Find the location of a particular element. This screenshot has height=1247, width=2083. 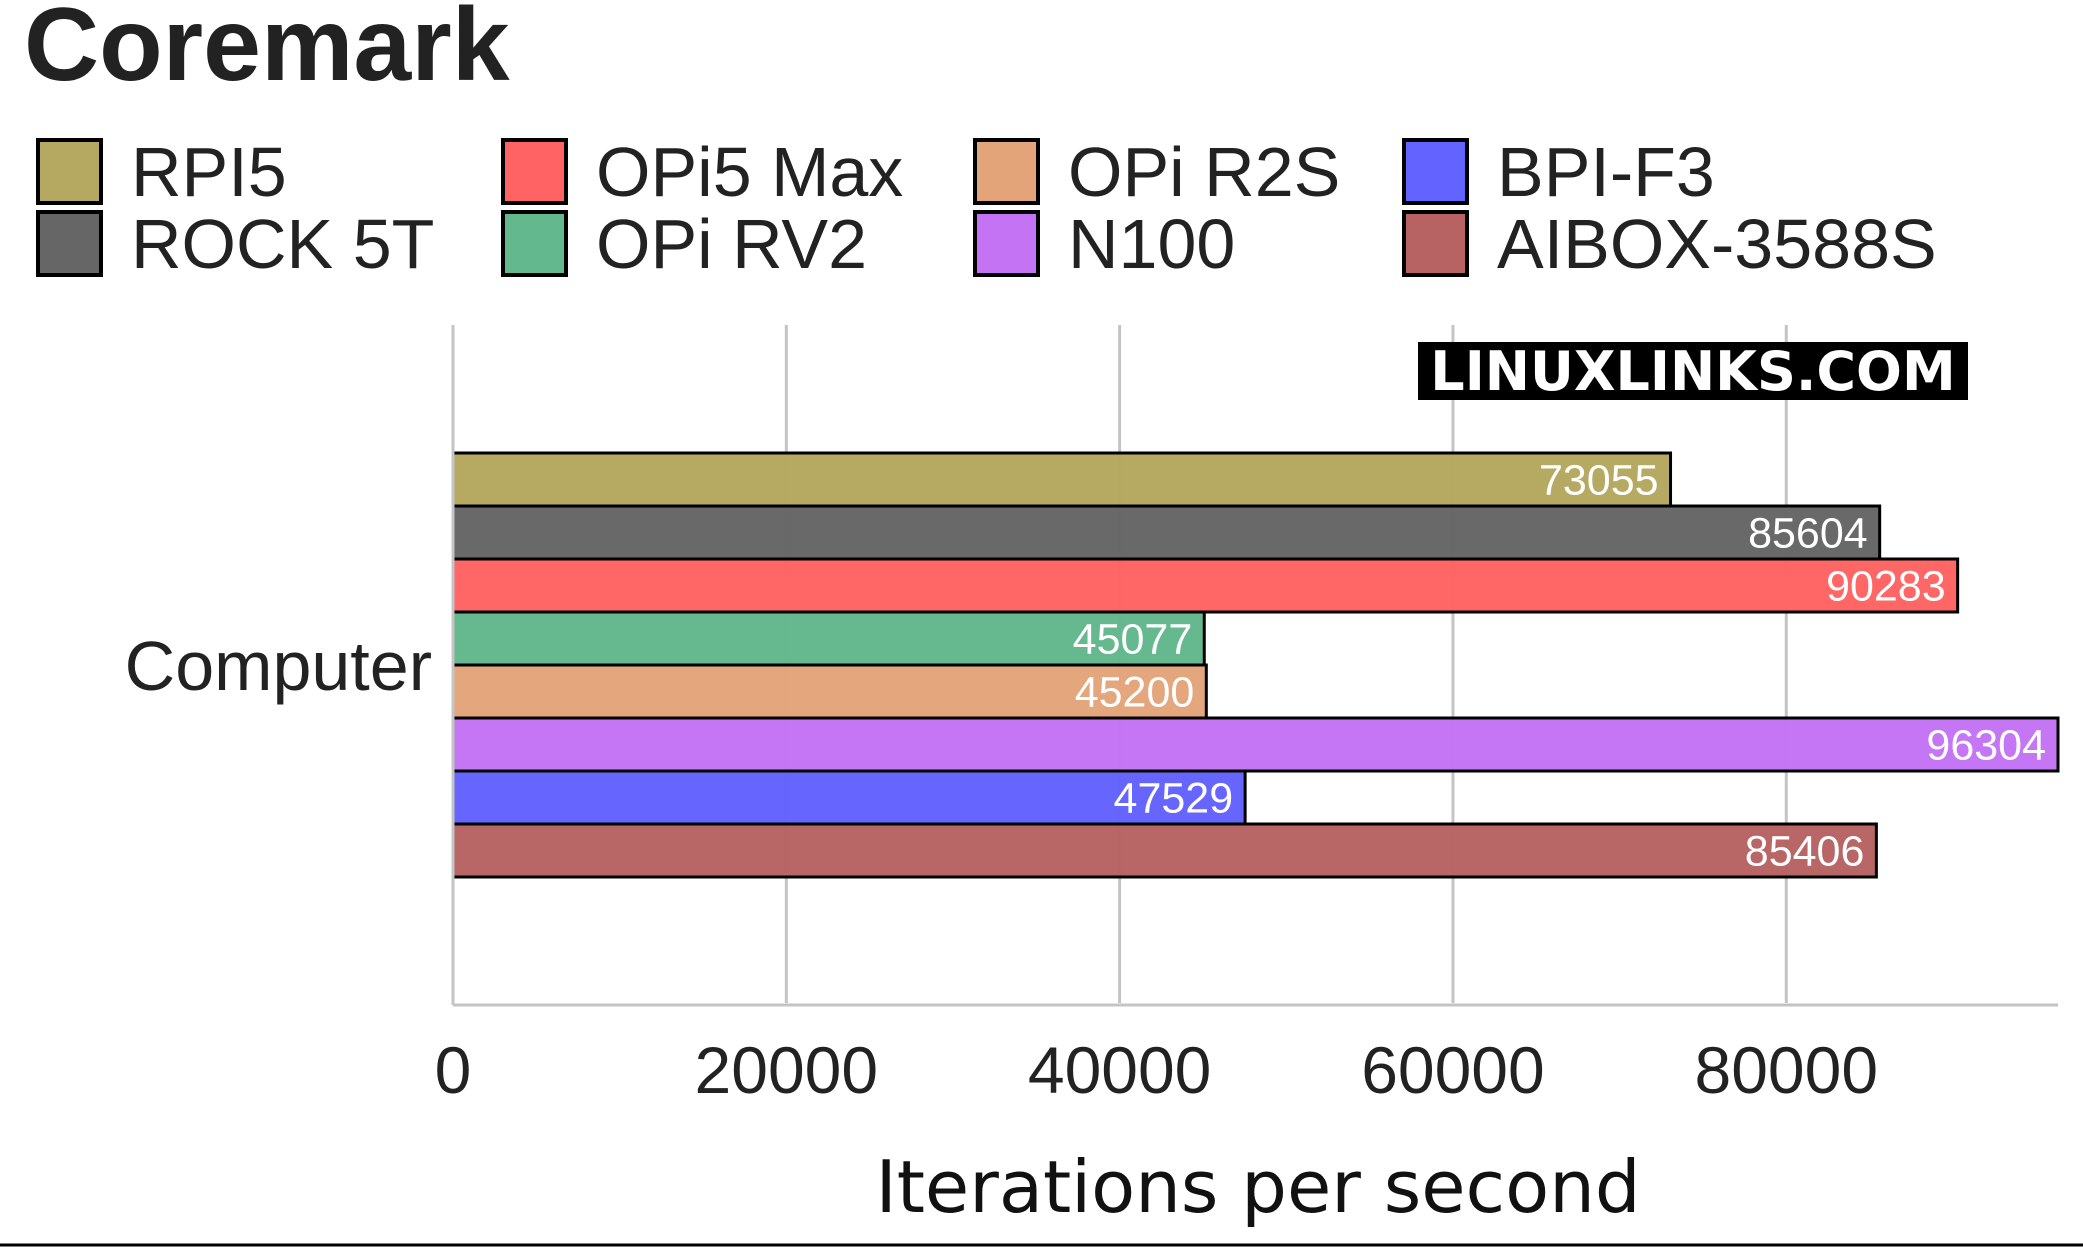

legend-swatch-aibox-3588s is located at coordinates (1435, 243).